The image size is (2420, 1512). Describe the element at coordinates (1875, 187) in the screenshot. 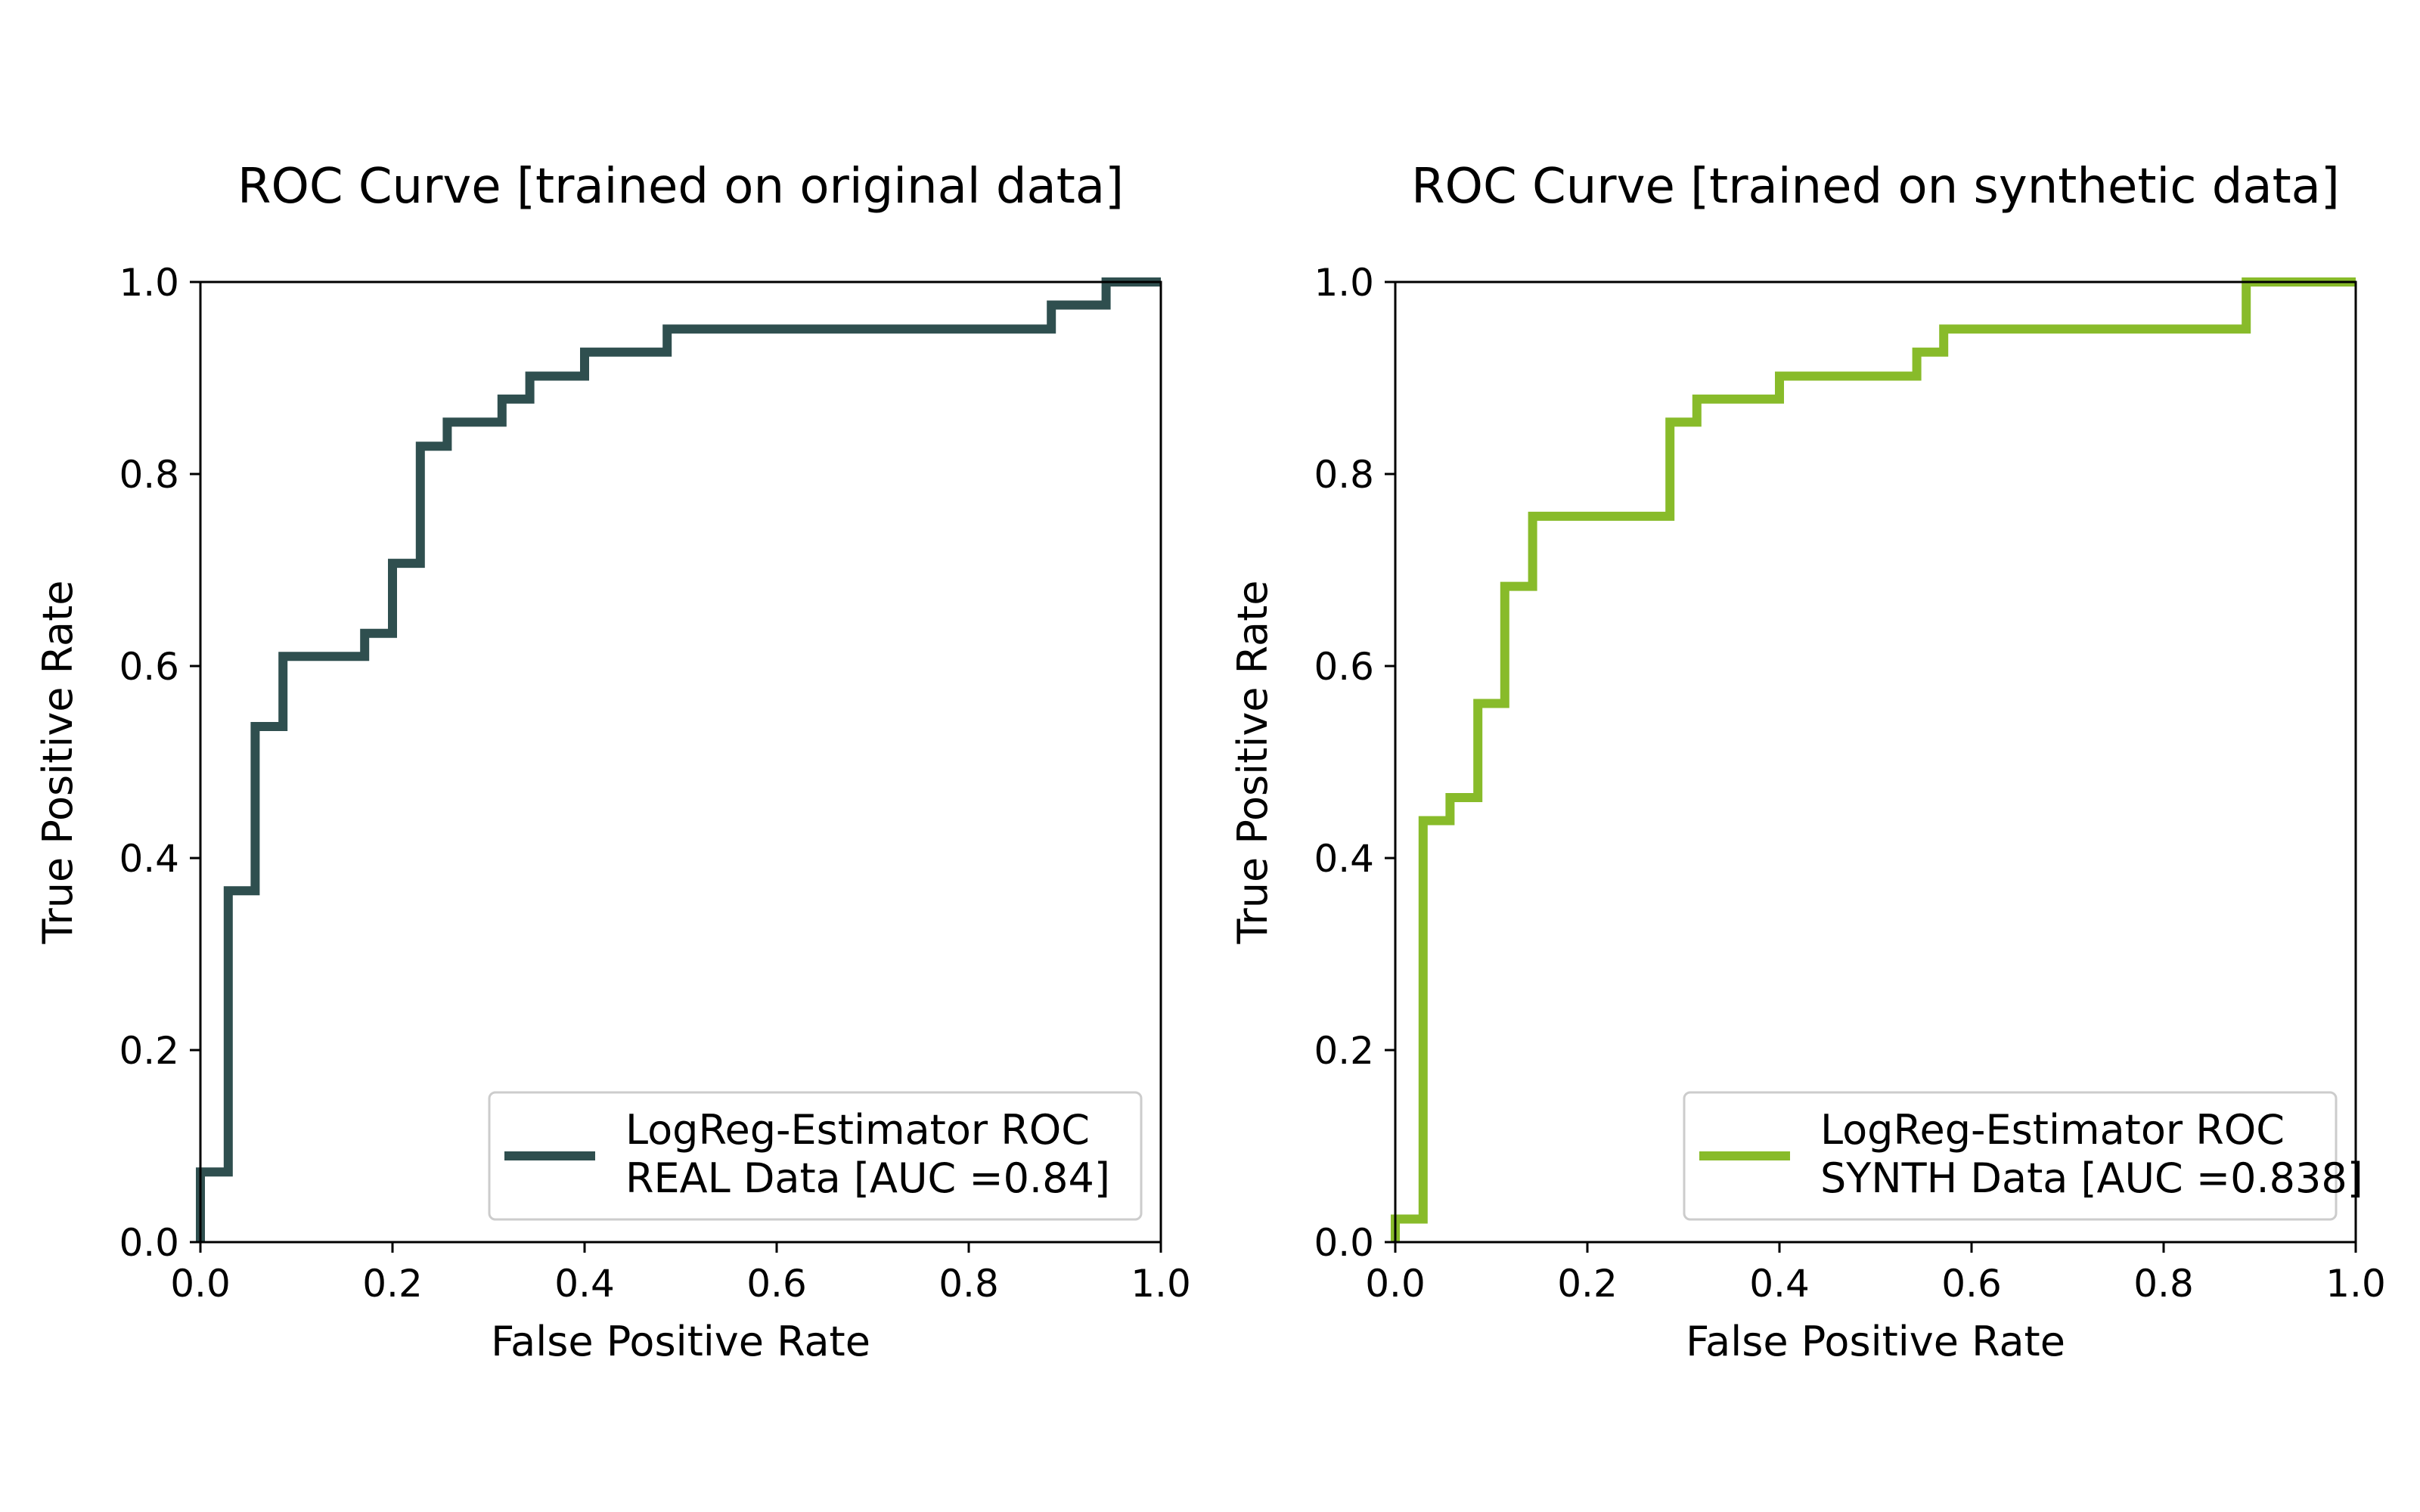

I see `chart-title: ROC Curve [trained on synthetic data]` at that location.